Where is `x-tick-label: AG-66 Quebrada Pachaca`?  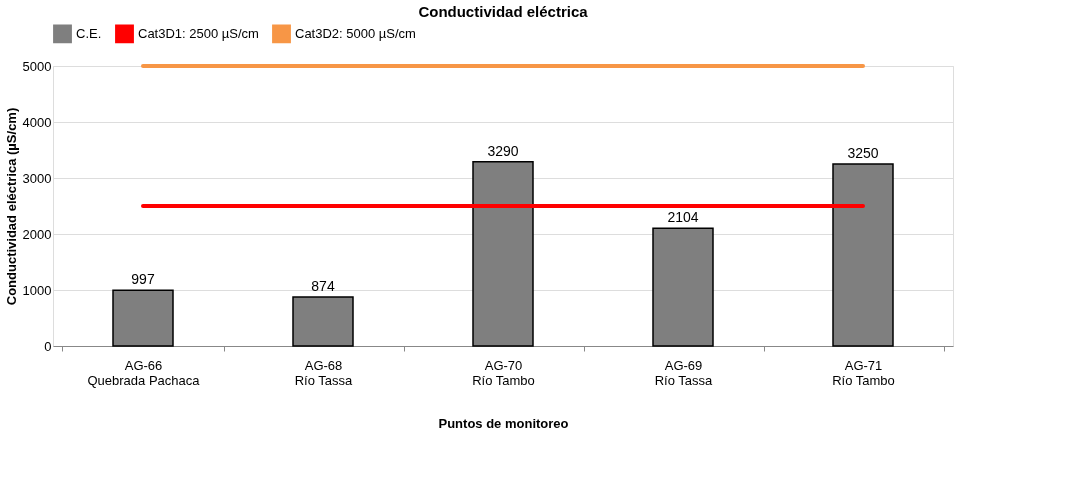 x-tick-label: AG-66 Quebrada Pachaca is located at coordinates (144, 372).